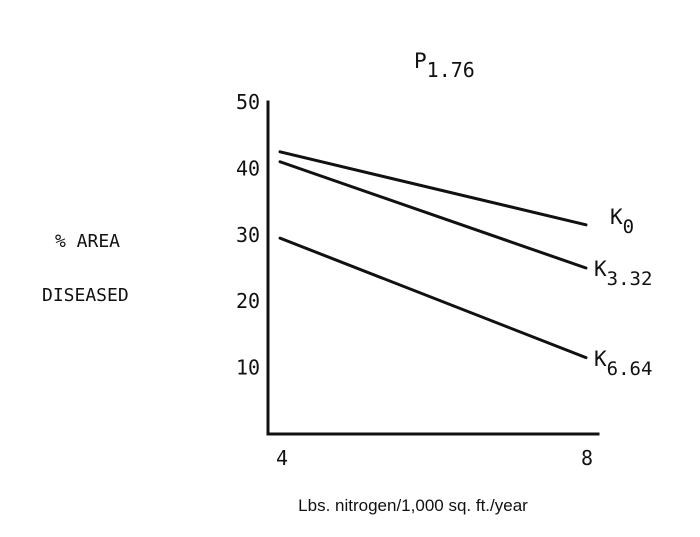  Describe the element at coordinates (630, 369) in the screenshot. I see `series-label-sub-2: 6.64` at that location.